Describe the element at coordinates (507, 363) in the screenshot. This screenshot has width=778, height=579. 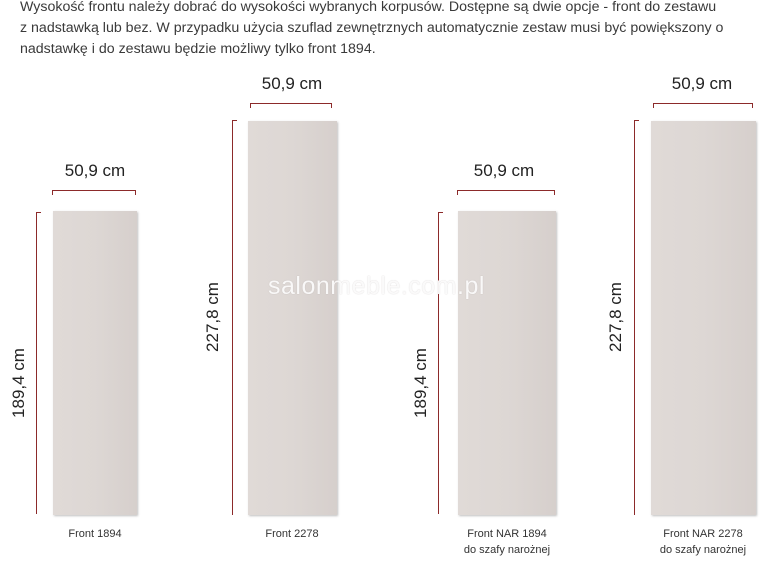
I see `front-nar-1894-panel` at that location.